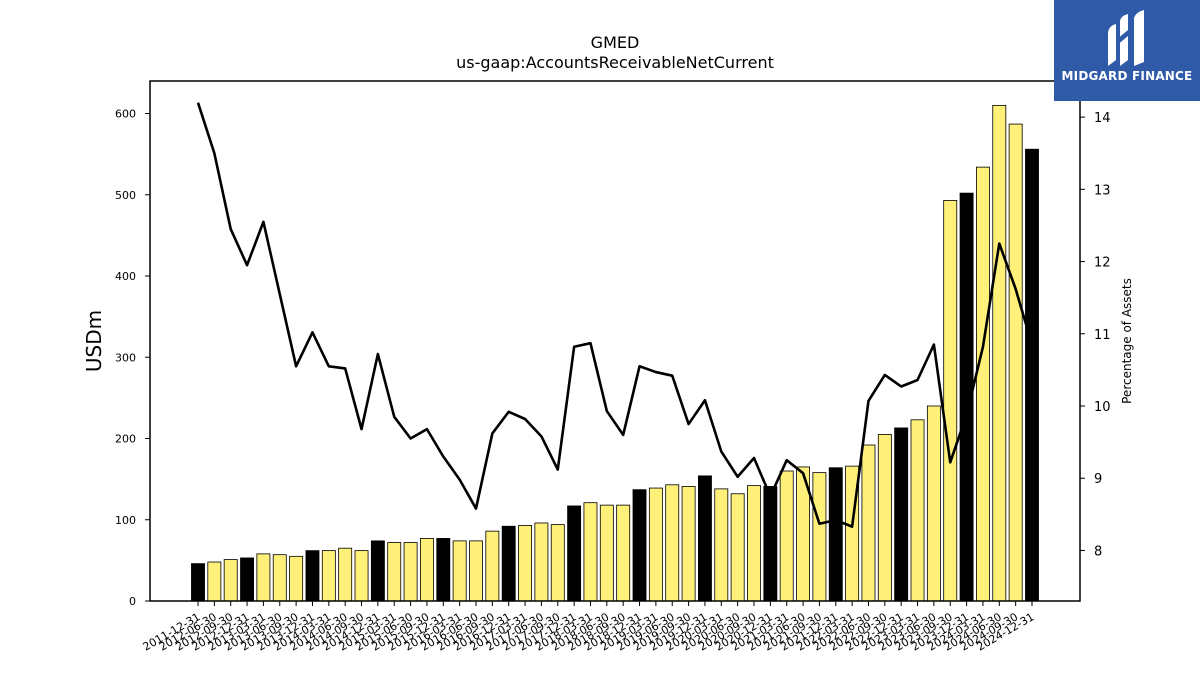 This screenshot has height=675, width=1200. Describe the element at coordinates (125, 357) in the screenshot. I see `y-tick-label: 300` at that location.